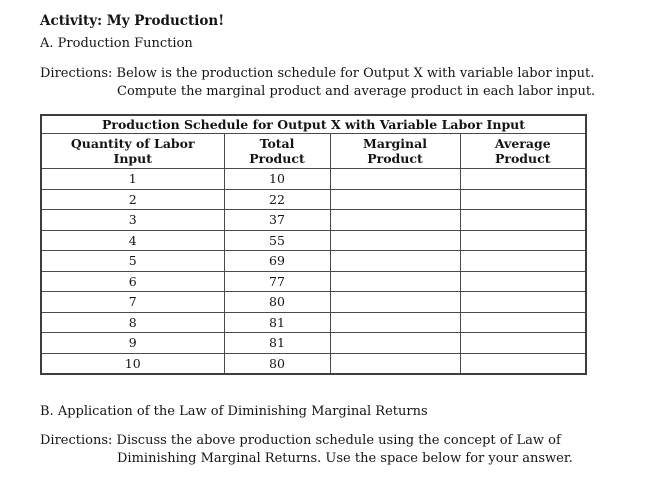 This screenshot has height=490, width=650. I want to click on cell-labor-input: 9, so click(132, 343).